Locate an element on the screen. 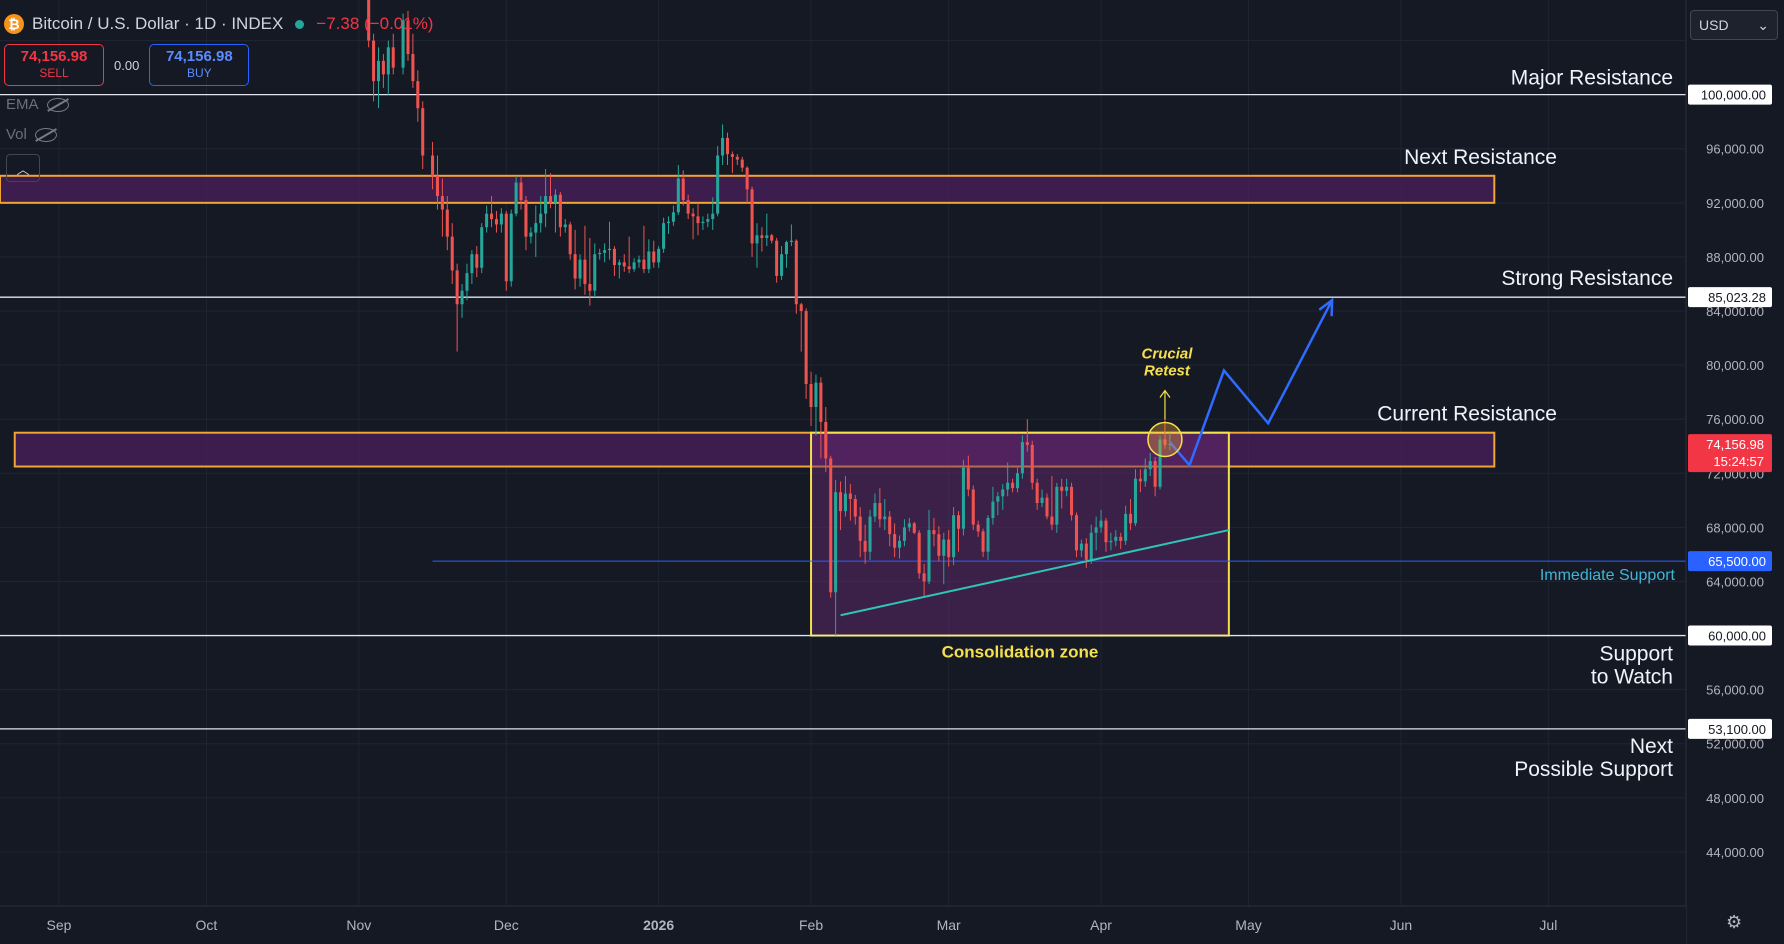 The height and width of the screenshot is (944, 1784). immediate-support-price-tag: 65,500.00 is located at coordinates (1730, 561).